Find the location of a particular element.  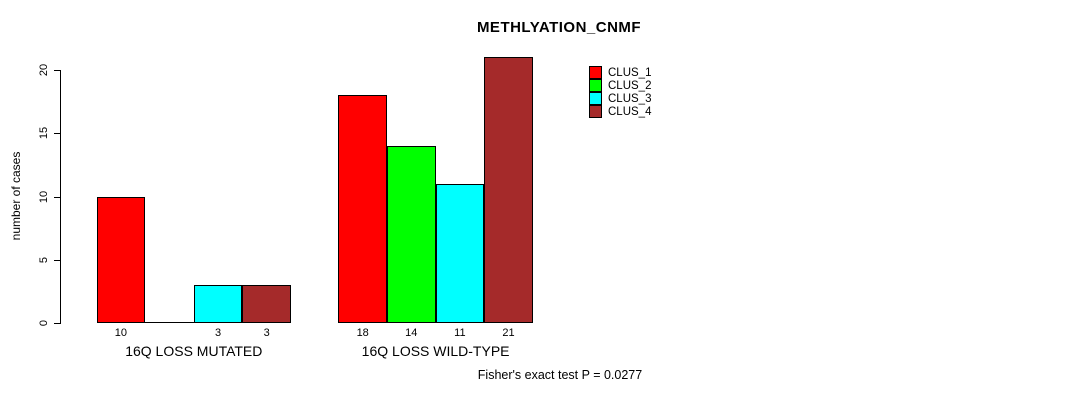

legend-label: CLUS_1 is located at coordinates (630, 72).